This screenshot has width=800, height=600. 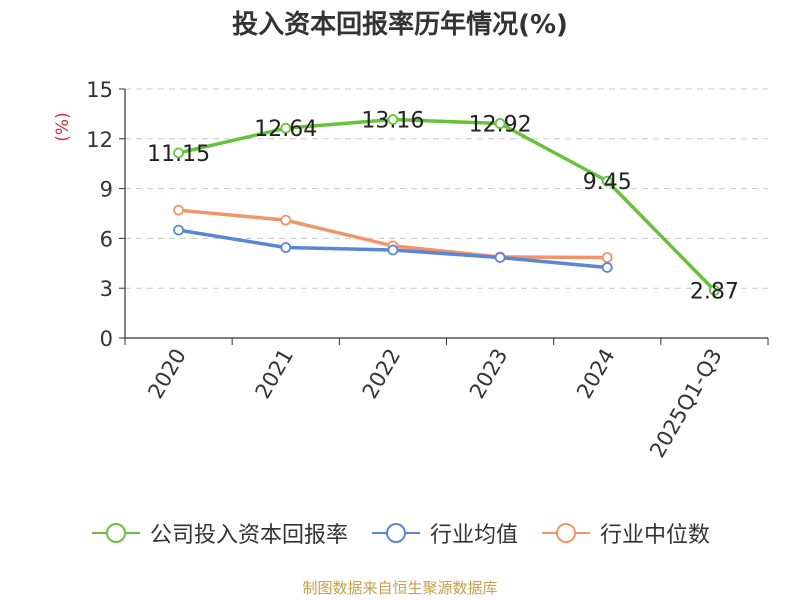 What do you see at coordinates (106, 190) in the screenshot?
I see `y-tick-label: 9` at bounding box center [106, 190].